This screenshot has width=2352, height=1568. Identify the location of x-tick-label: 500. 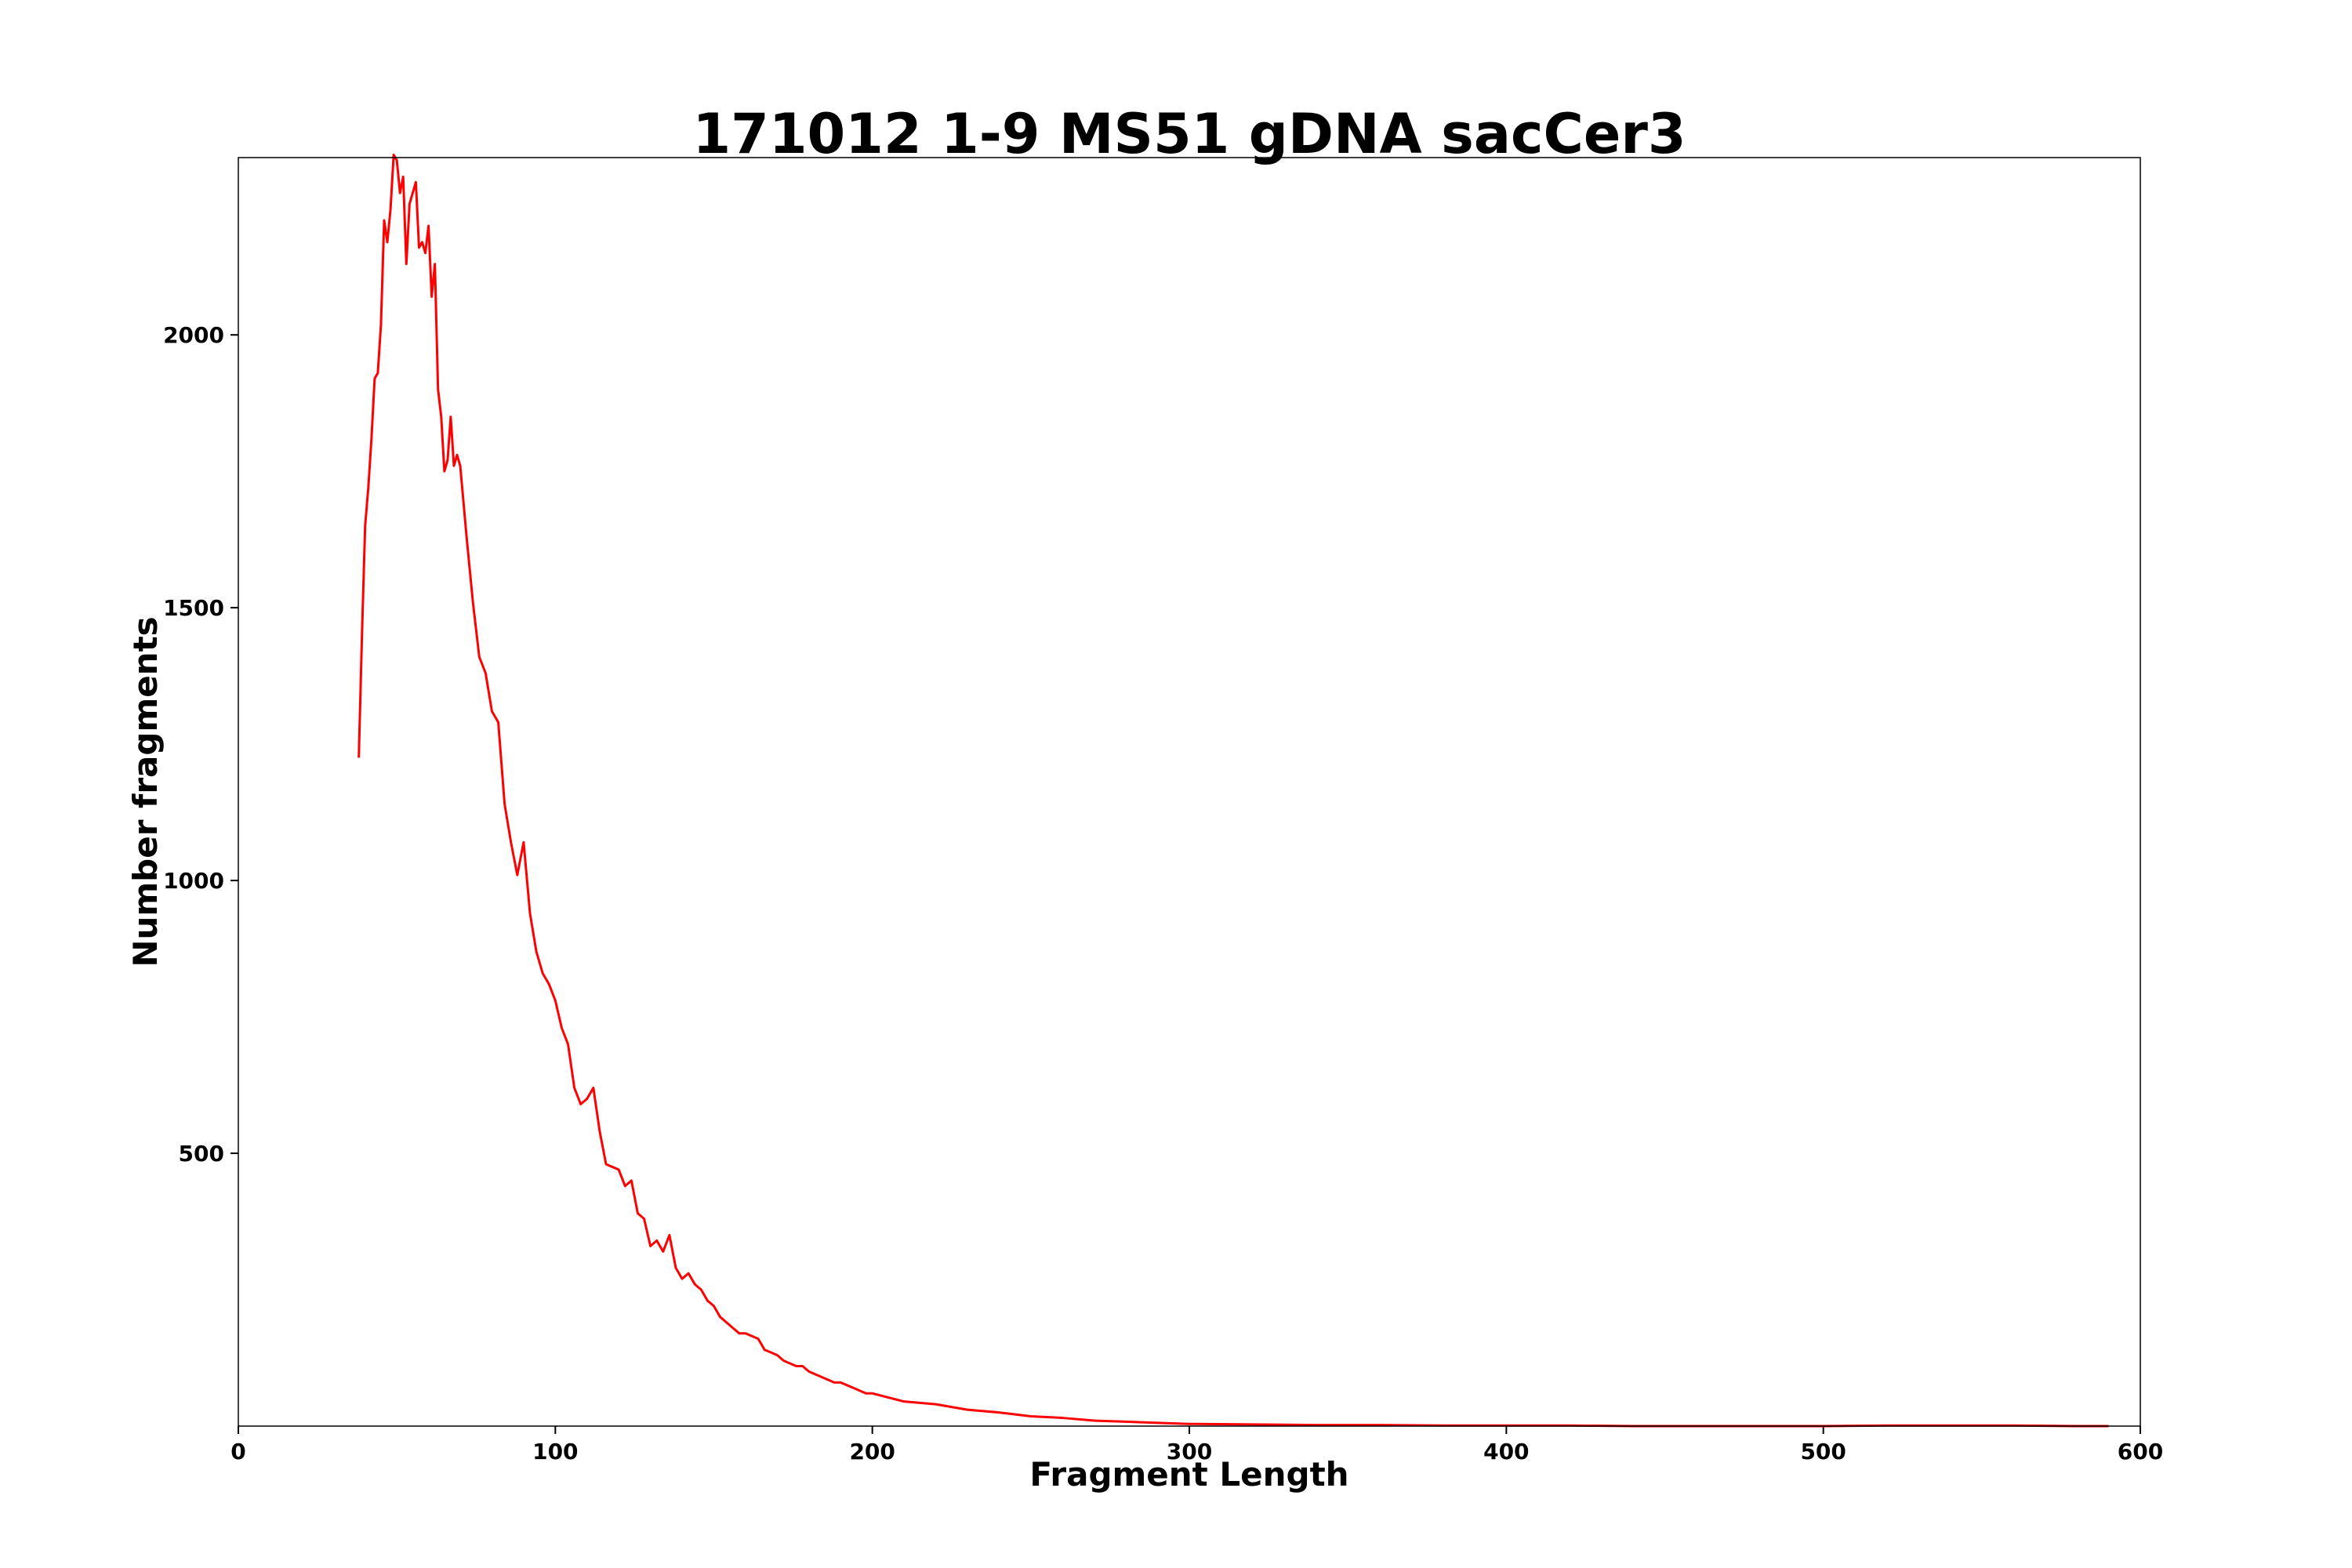
(1823, 1452).